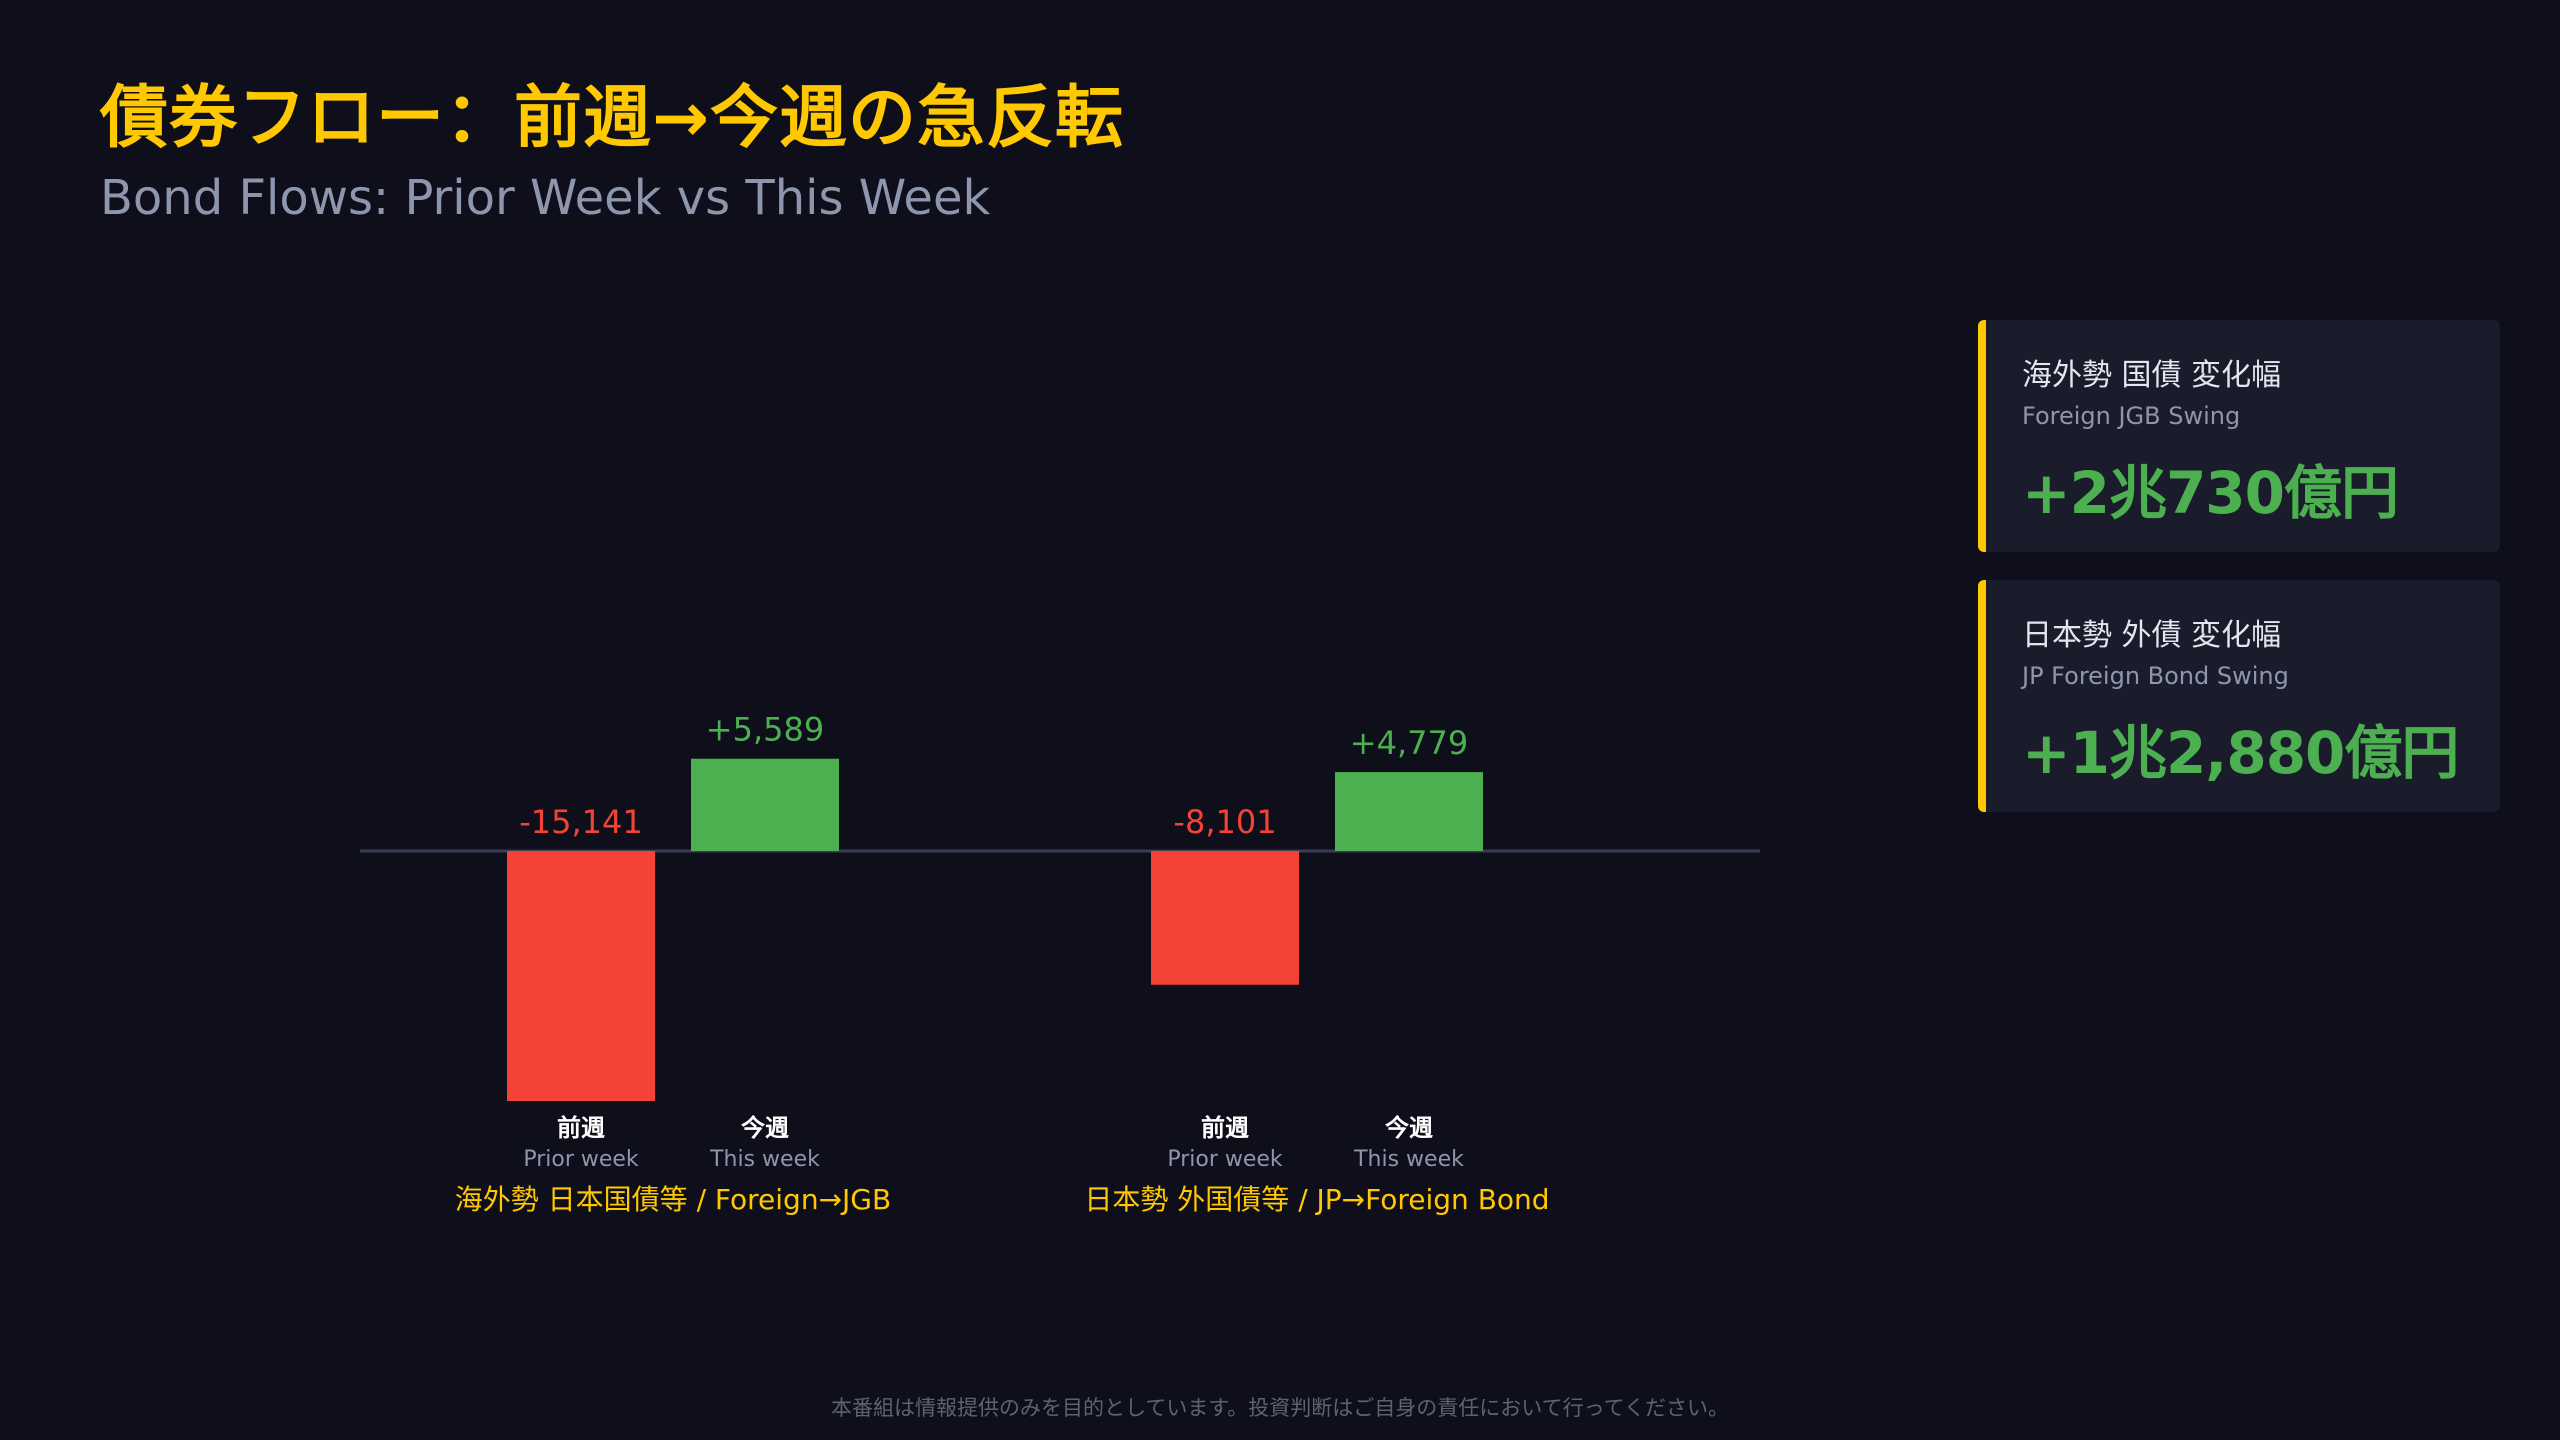 This screenshot has width=2560, height=1440. What do you see at coordinates (2239, 436) in the screenshot?
I see `swing-card-foreign-jgb: 海外勢 国債 変化幅 Foreign JGB Swing +2兆730億円` at bounding box center [2239, 436].